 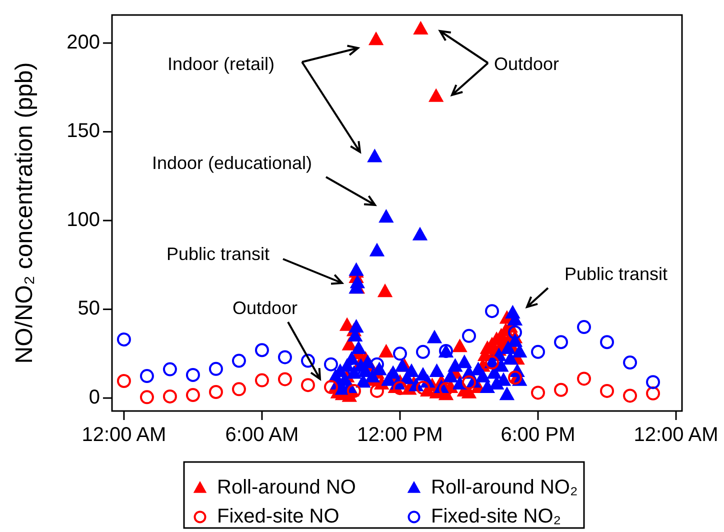 What do you see at coordinates (83, 42) in the screenshot?
I see `y-tick-label: 200` at bounding box center [83, 42].